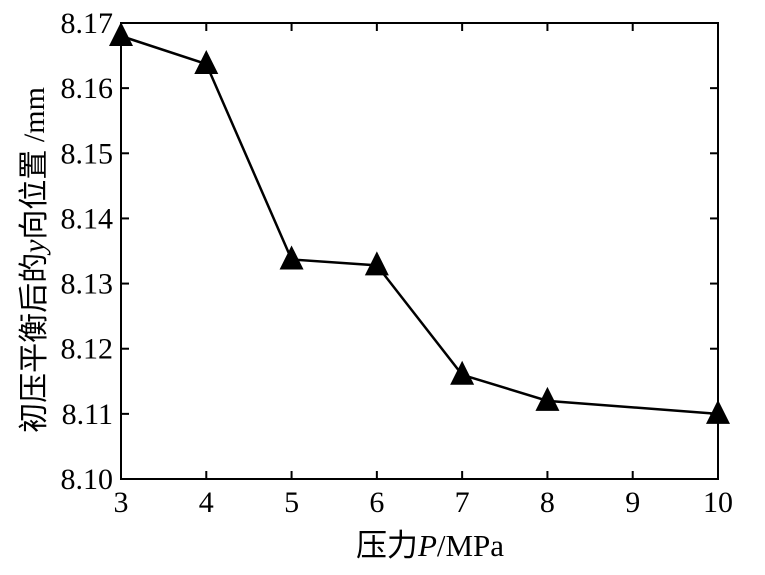 The width and height of the screenshot is (765, 575). I want to click on y-axis-label-suffix: 向位置 /mm, so click(34, 163).